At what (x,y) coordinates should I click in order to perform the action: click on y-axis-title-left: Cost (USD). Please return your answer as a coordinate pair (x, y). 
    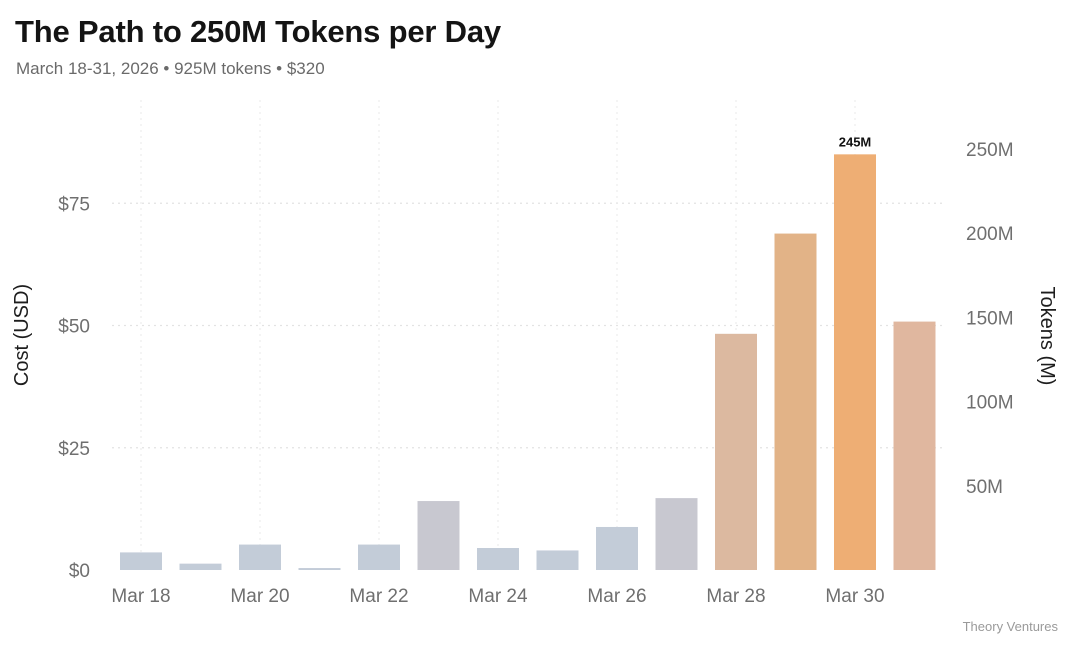
    Looking at the image, I should click on (22, 335).